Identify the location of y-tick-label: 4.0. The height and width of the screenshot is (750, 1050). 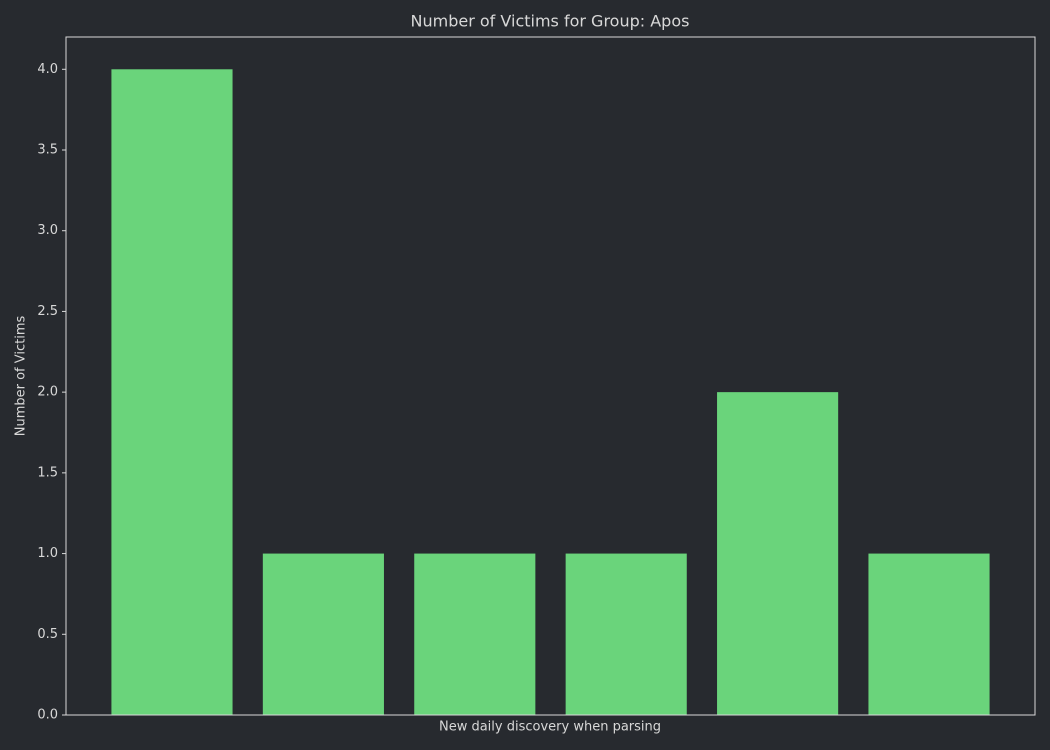
(47, 69).